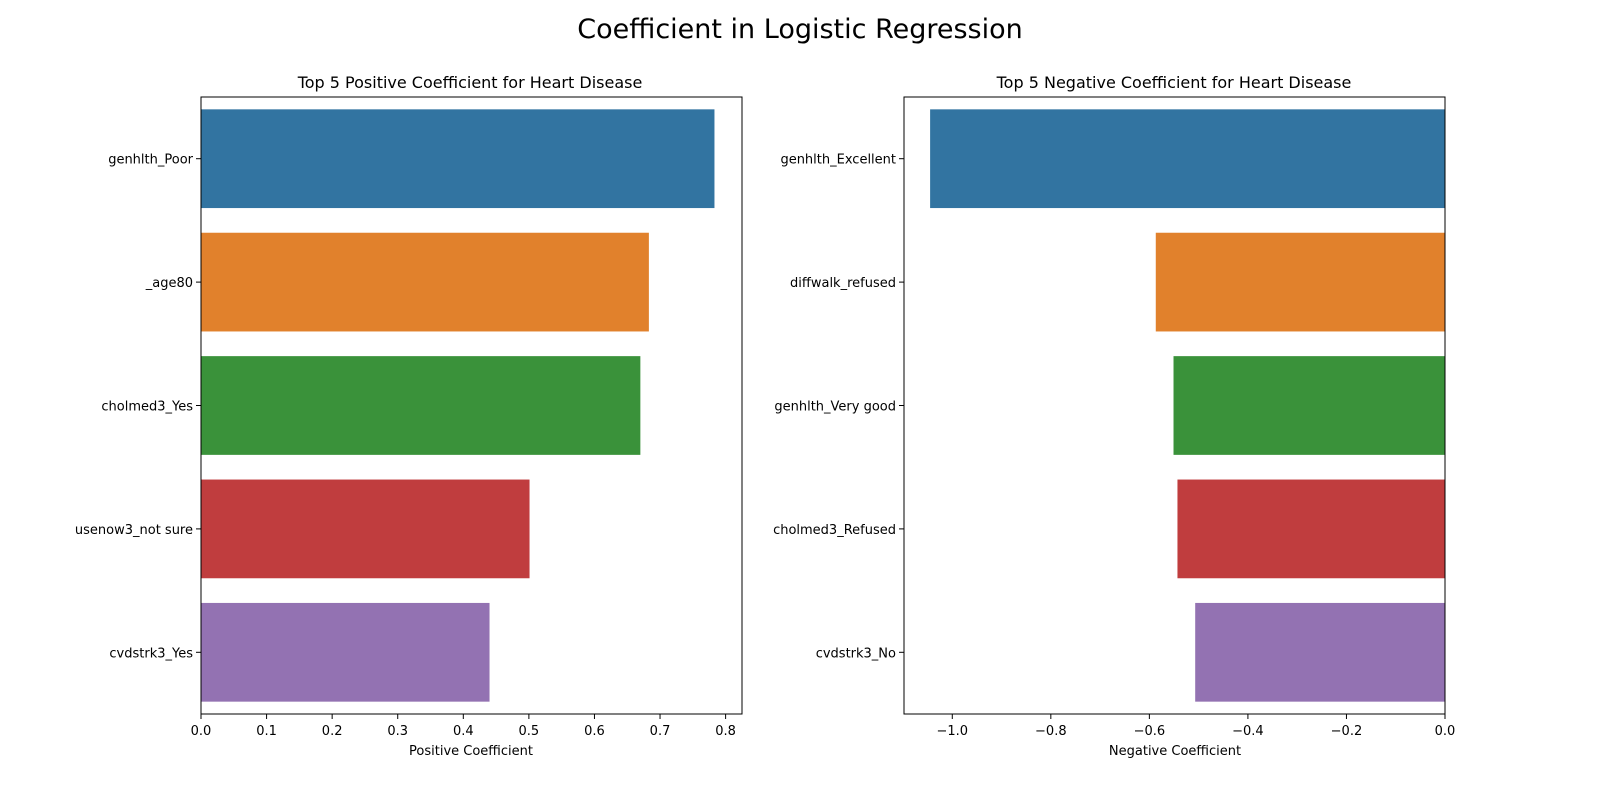  I want to click on positive-x-tick-label: 0.0, so click(201, 731).